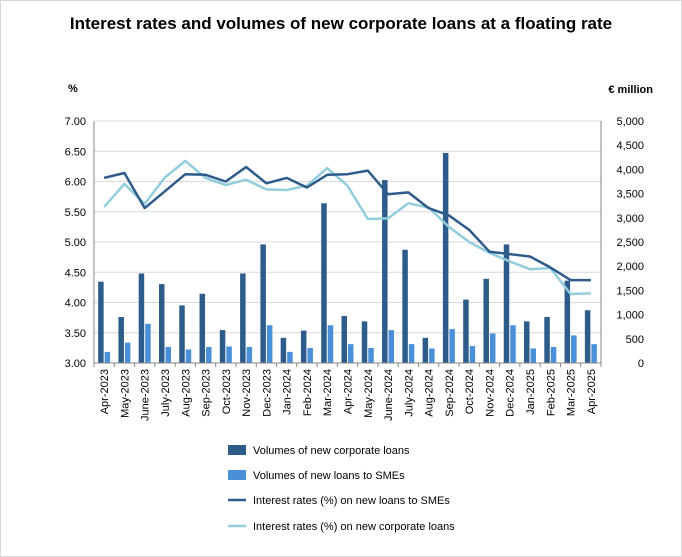 This screenshot has width=682, height=557. What do you see at coordinates (186, 393) in the screenshot?
I see `x-tick-label: Aug-2023` at bounding box center [186, 393].